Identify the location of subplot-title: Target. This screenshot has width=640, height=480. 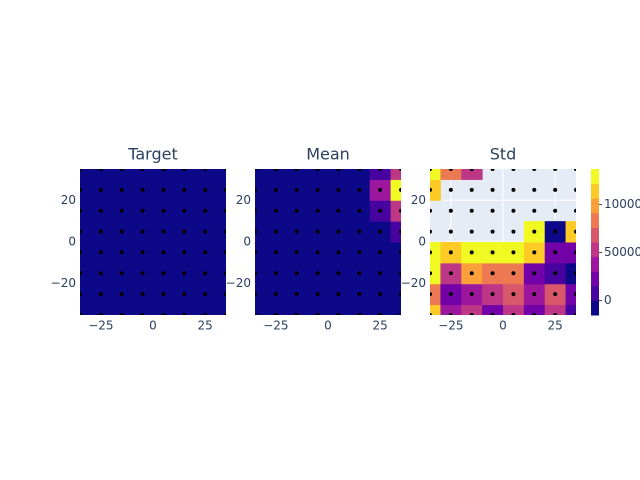
(152, 154).